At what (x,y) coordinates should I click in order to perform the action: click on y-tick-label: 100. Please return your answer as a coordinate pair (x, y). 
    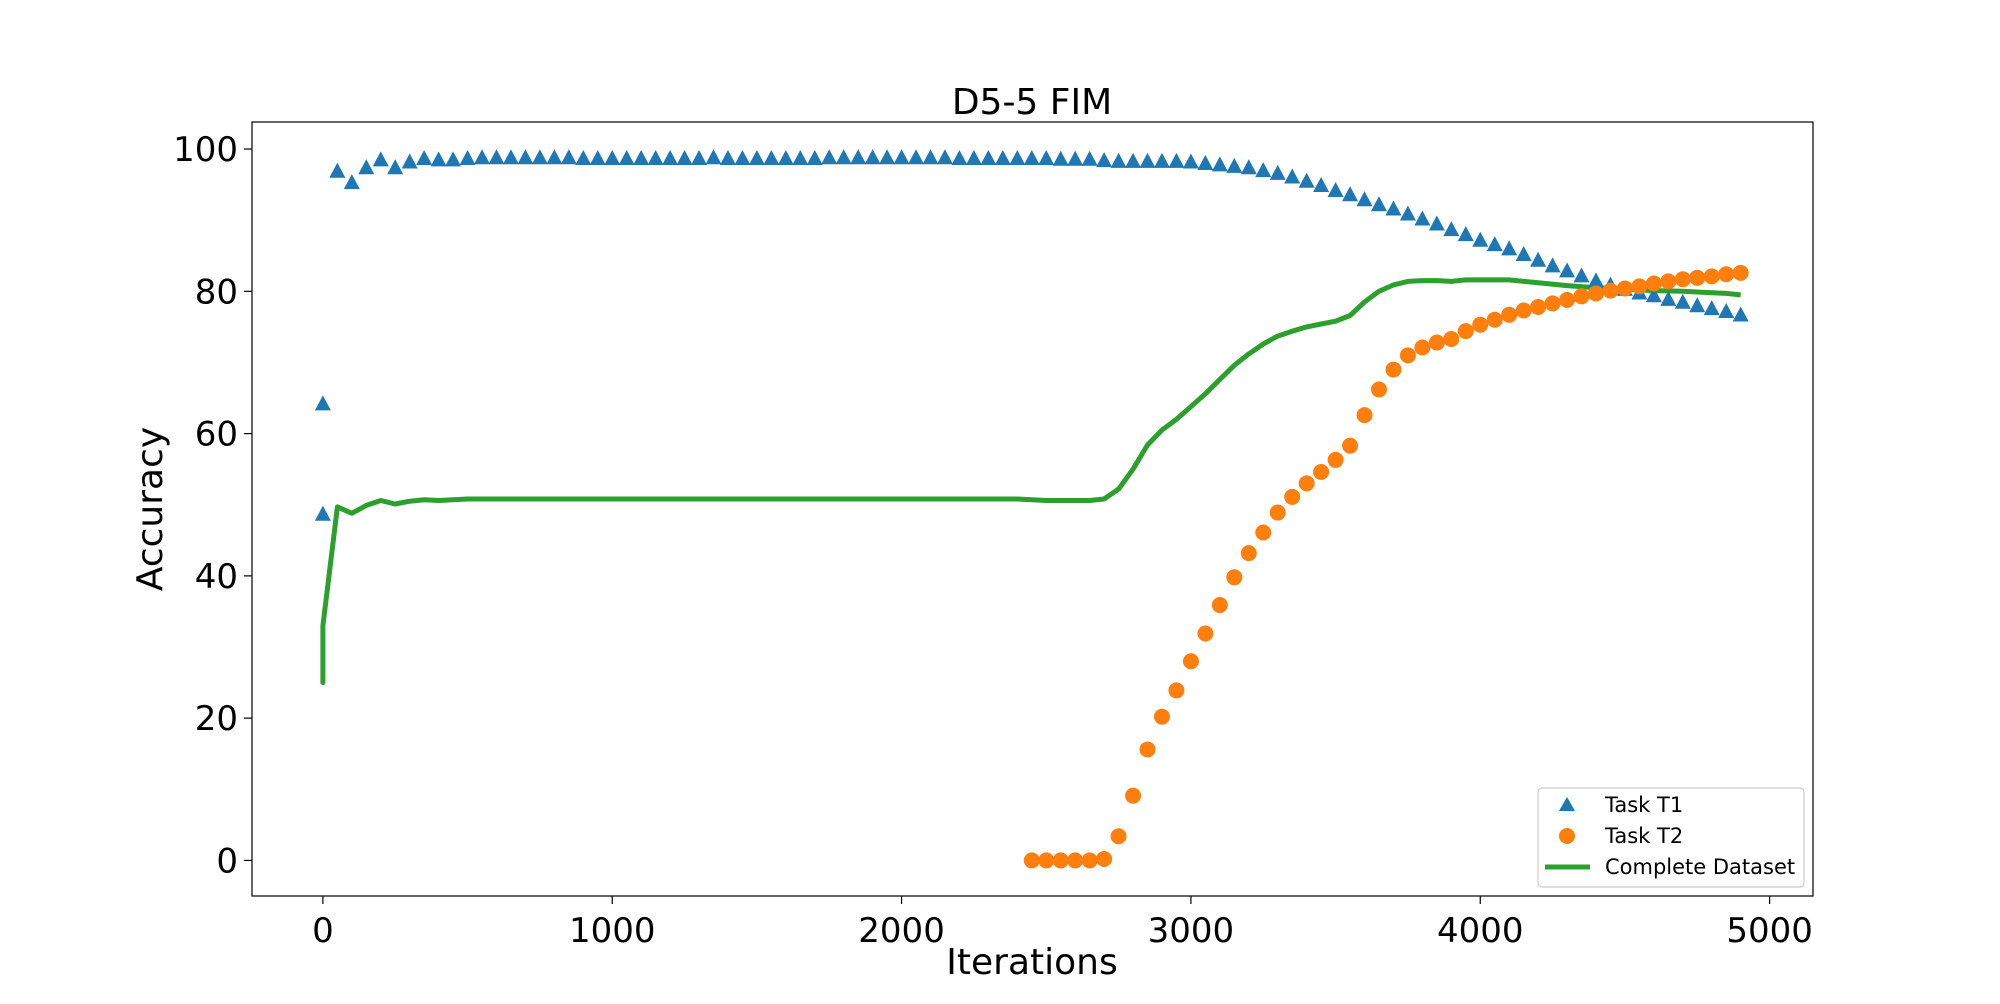
    Looking at the image, I should click on (205, 150).